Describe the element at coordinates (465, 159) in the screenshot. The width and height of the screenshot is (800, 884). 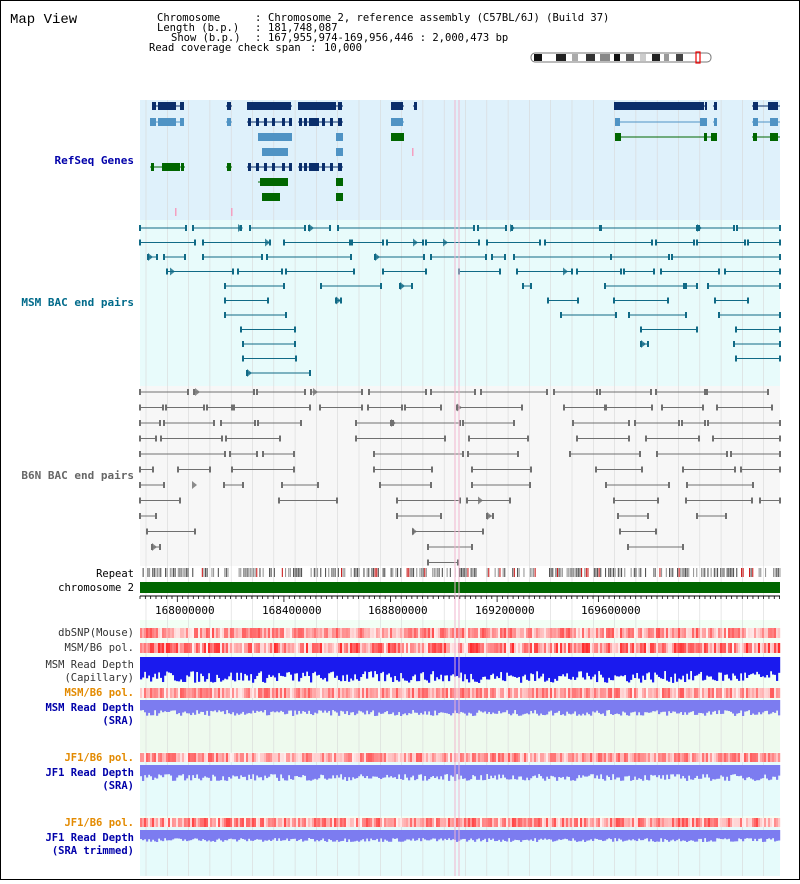
I see `refseq-genes-track` at that location.